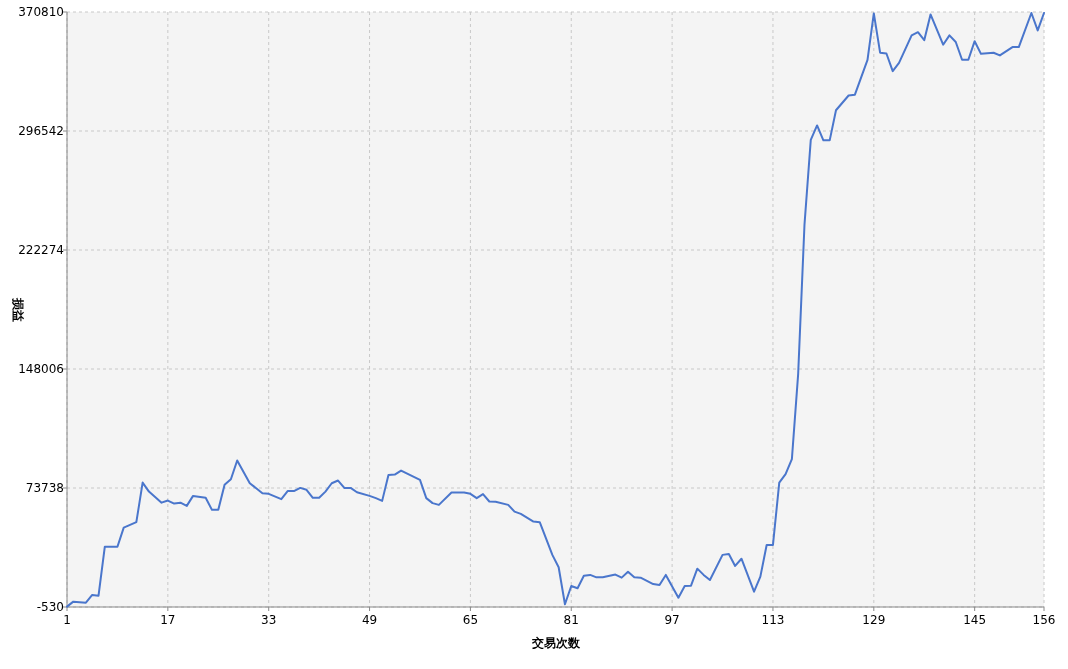  Describe the element at coordinates (555, 643) in the screenshot. I see `x-axis-title: 交易次数` at that location.